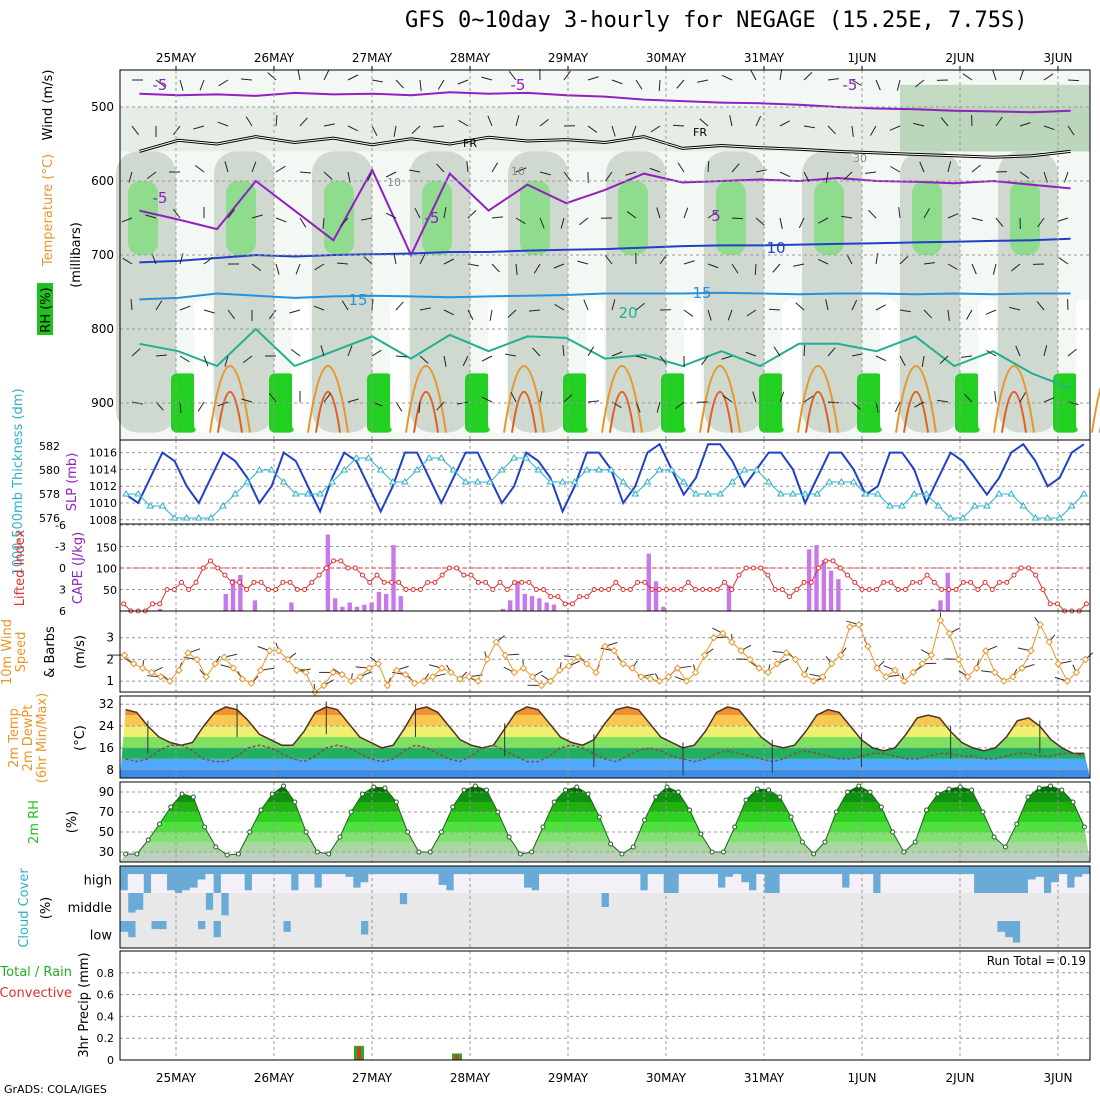 This screenshot has width=1100, height=1100. Describe the element at coordinates (554, 907) in the screenshot. I see `cloud-panel: high middle low Cloud Cover (%)` at that location.